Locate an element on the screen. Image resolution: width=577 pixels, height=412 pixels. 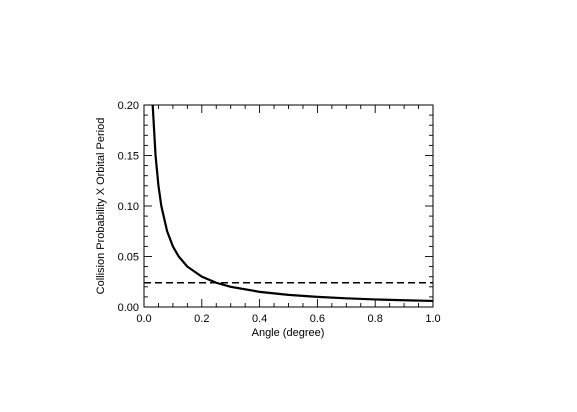
y-tick-label: 0.05 is located at coordinates (128, 258).